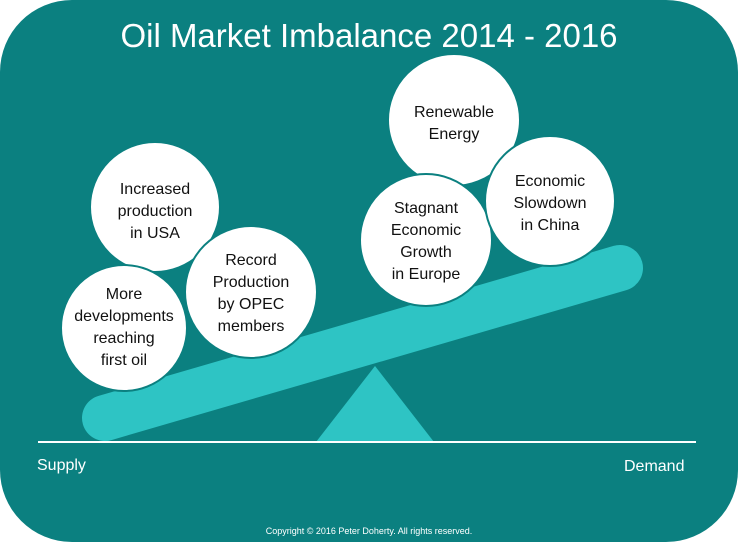  I want to click on supply-factor-usa: Increased production in USA, so click(155, 212).